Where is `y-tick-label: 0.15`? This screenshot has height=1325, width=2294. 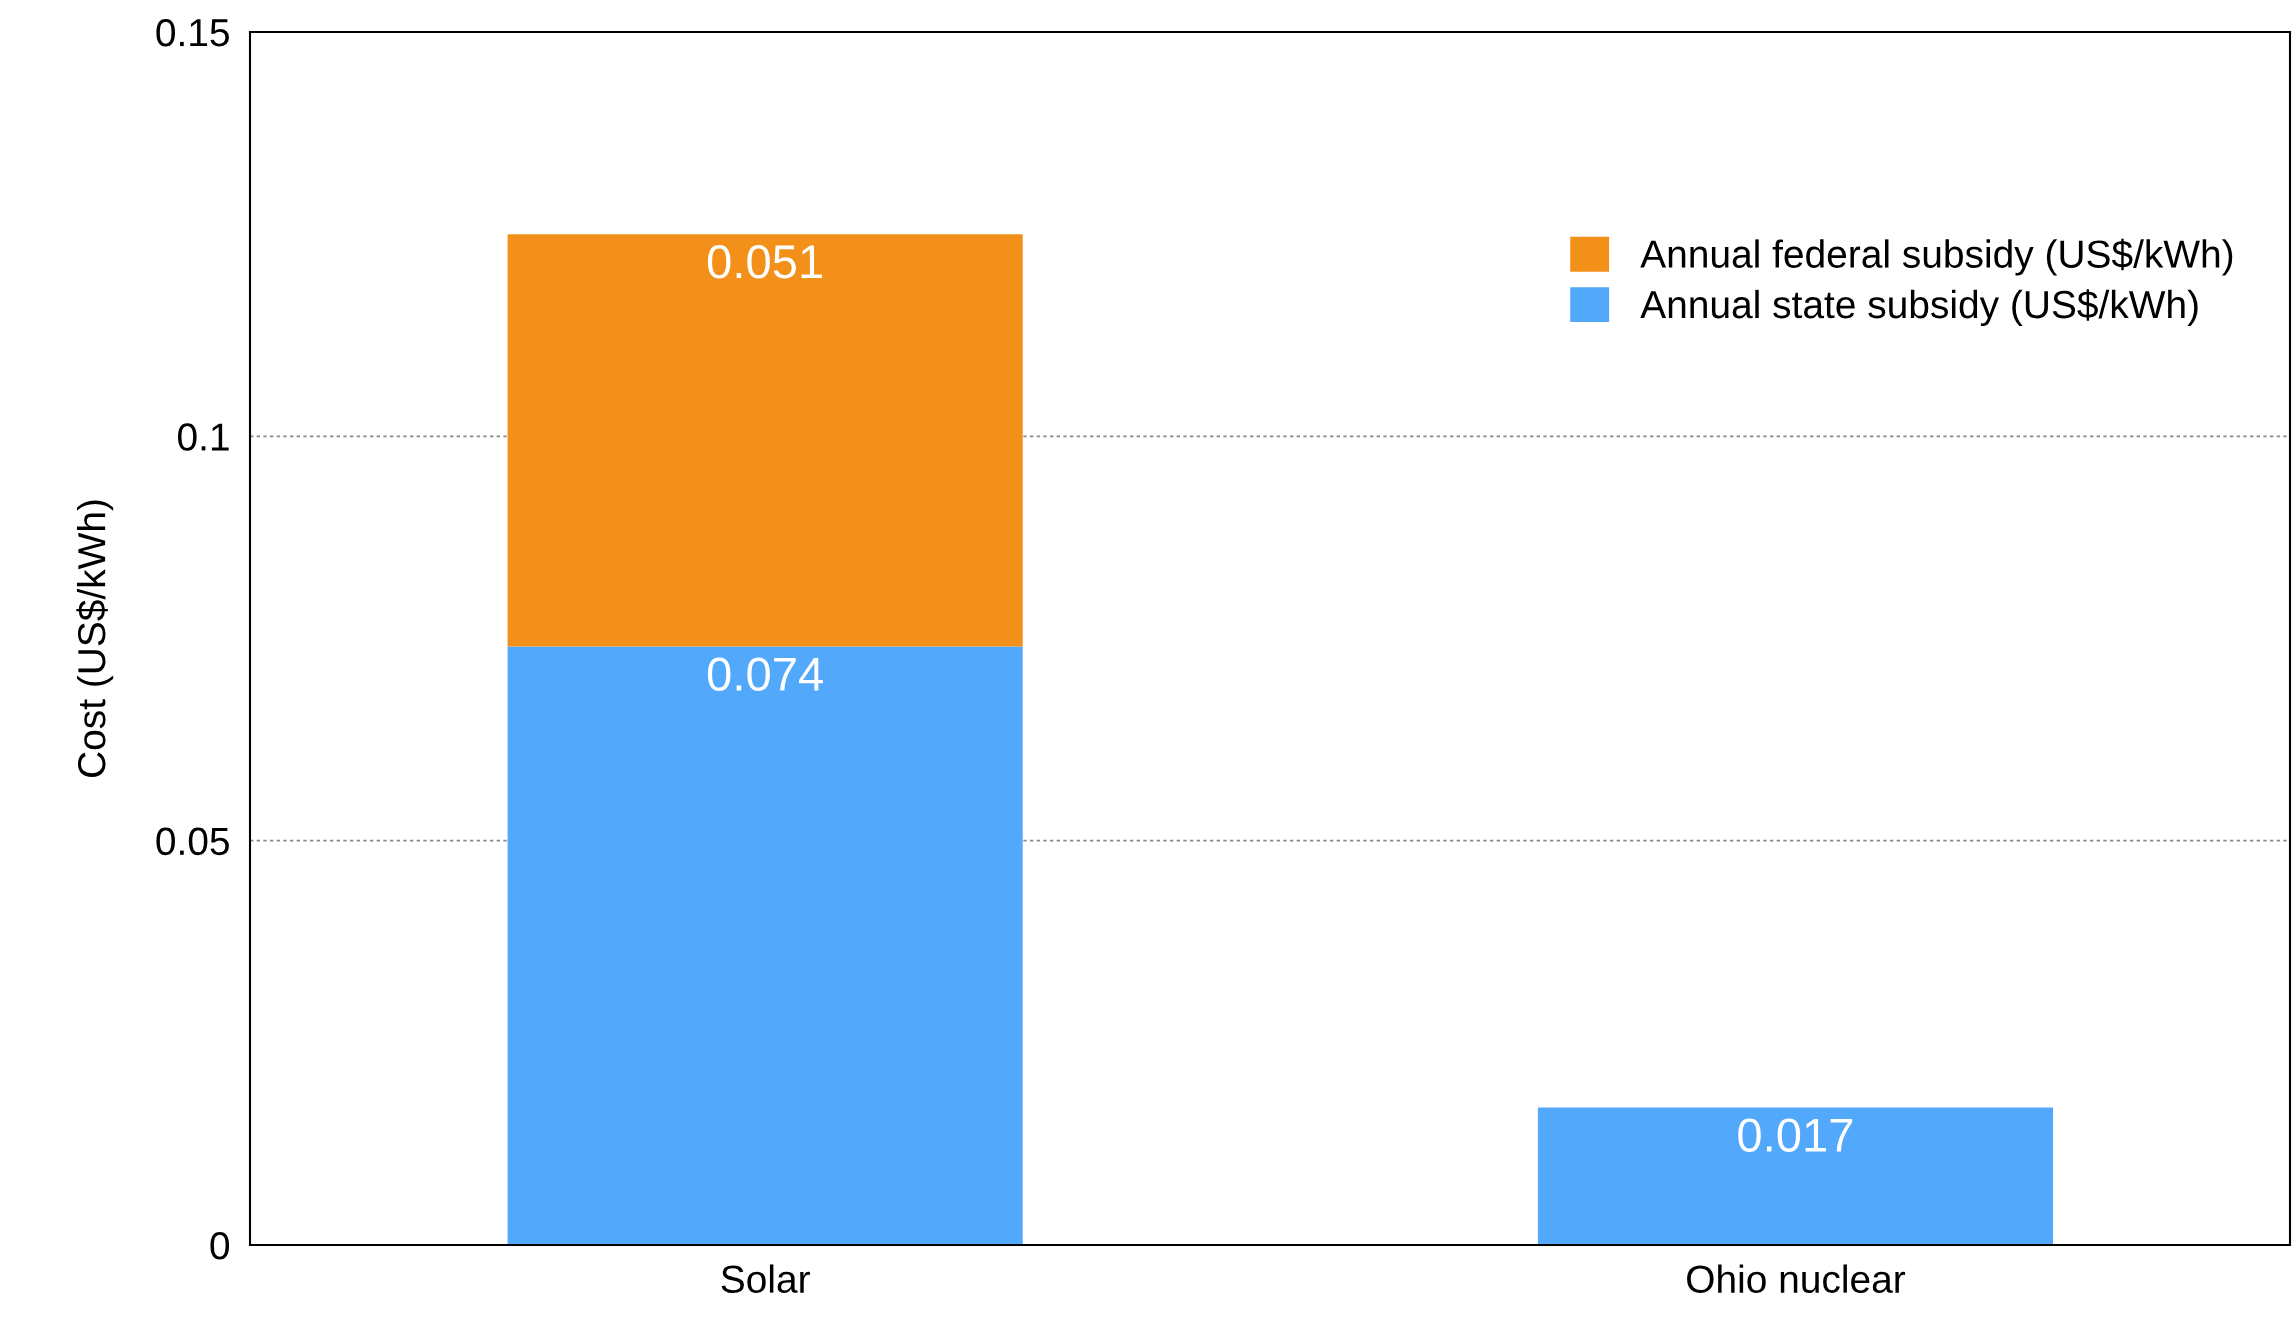 y-tick-label: 0.15 is located at coordinates (192, 32).